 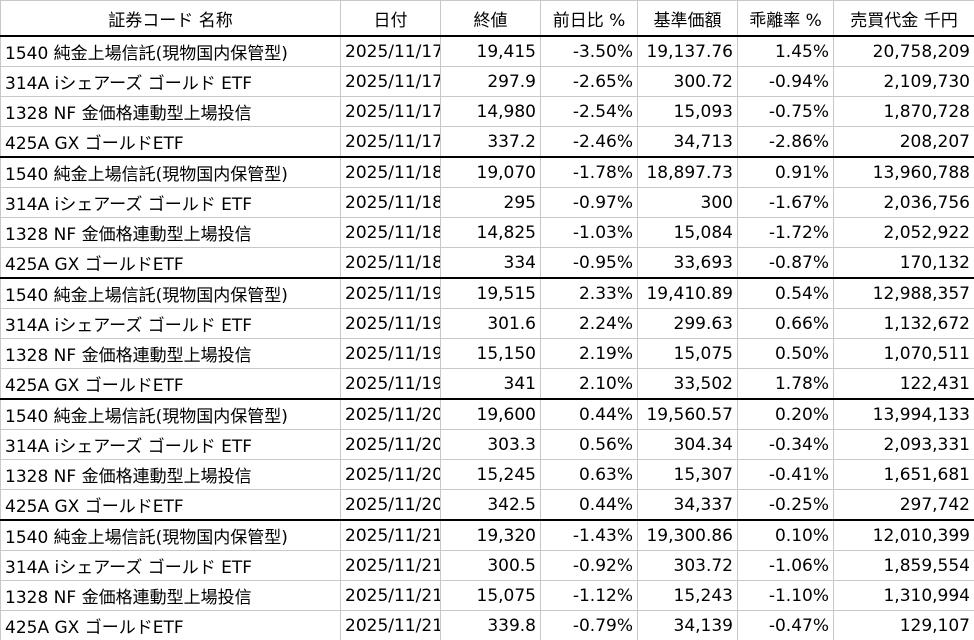 I want to click on header-cell: 乖離率 %, so click(x=785, y=18).